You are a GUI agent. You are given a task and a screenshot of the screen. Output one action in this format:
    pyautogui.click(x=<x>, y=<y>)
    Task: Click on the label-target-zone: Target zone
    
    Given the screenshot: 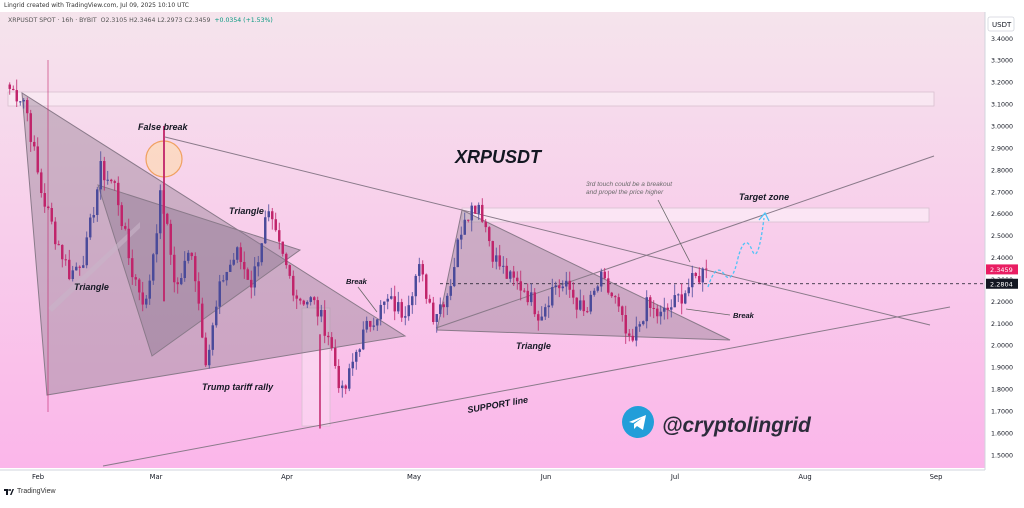 What is the action you would take?
    pyautogui.click(x=764, y=197)
    